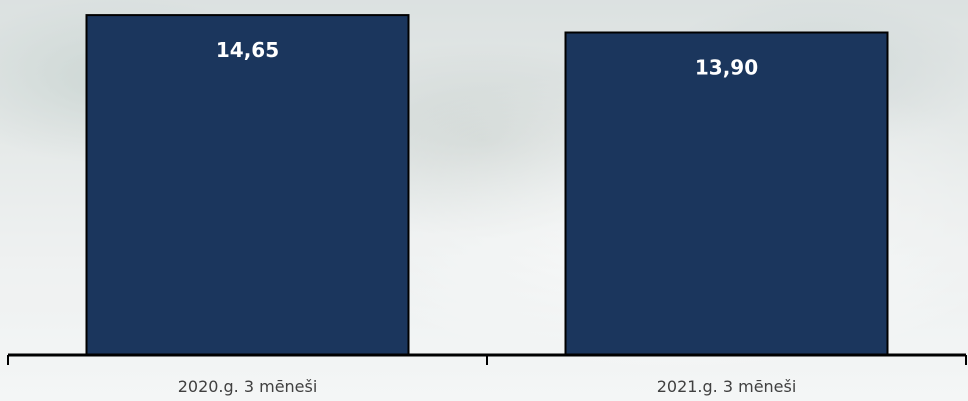 The height and width of the screenshot is (401, 968). What do you see at coordinates (726, 68) in the screenshot?
I see `data-label-2: 13,90` at bounding box center [726, 68].